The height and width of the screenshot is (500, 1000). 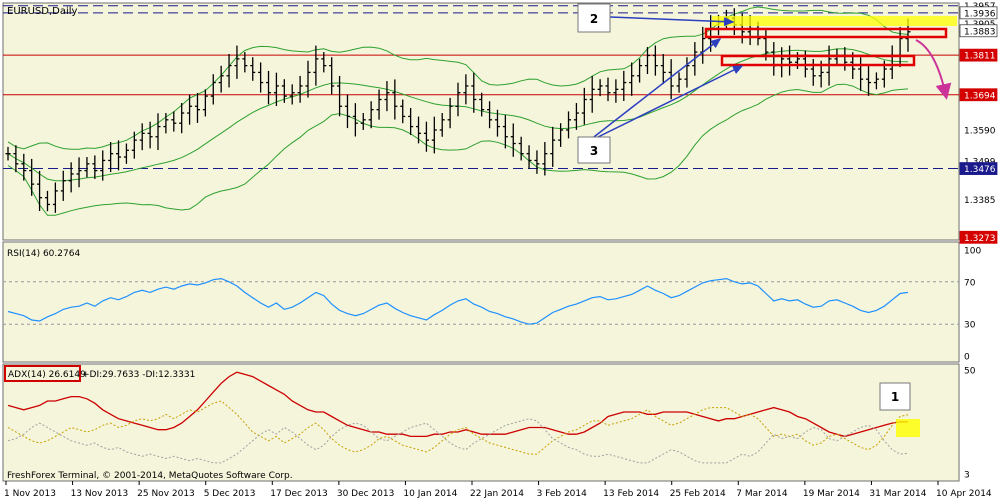 What do you see at coordinates (972, 252) in the screenshot?
I see `rsi-tick-label: 100` at bounding box center [972, 252].